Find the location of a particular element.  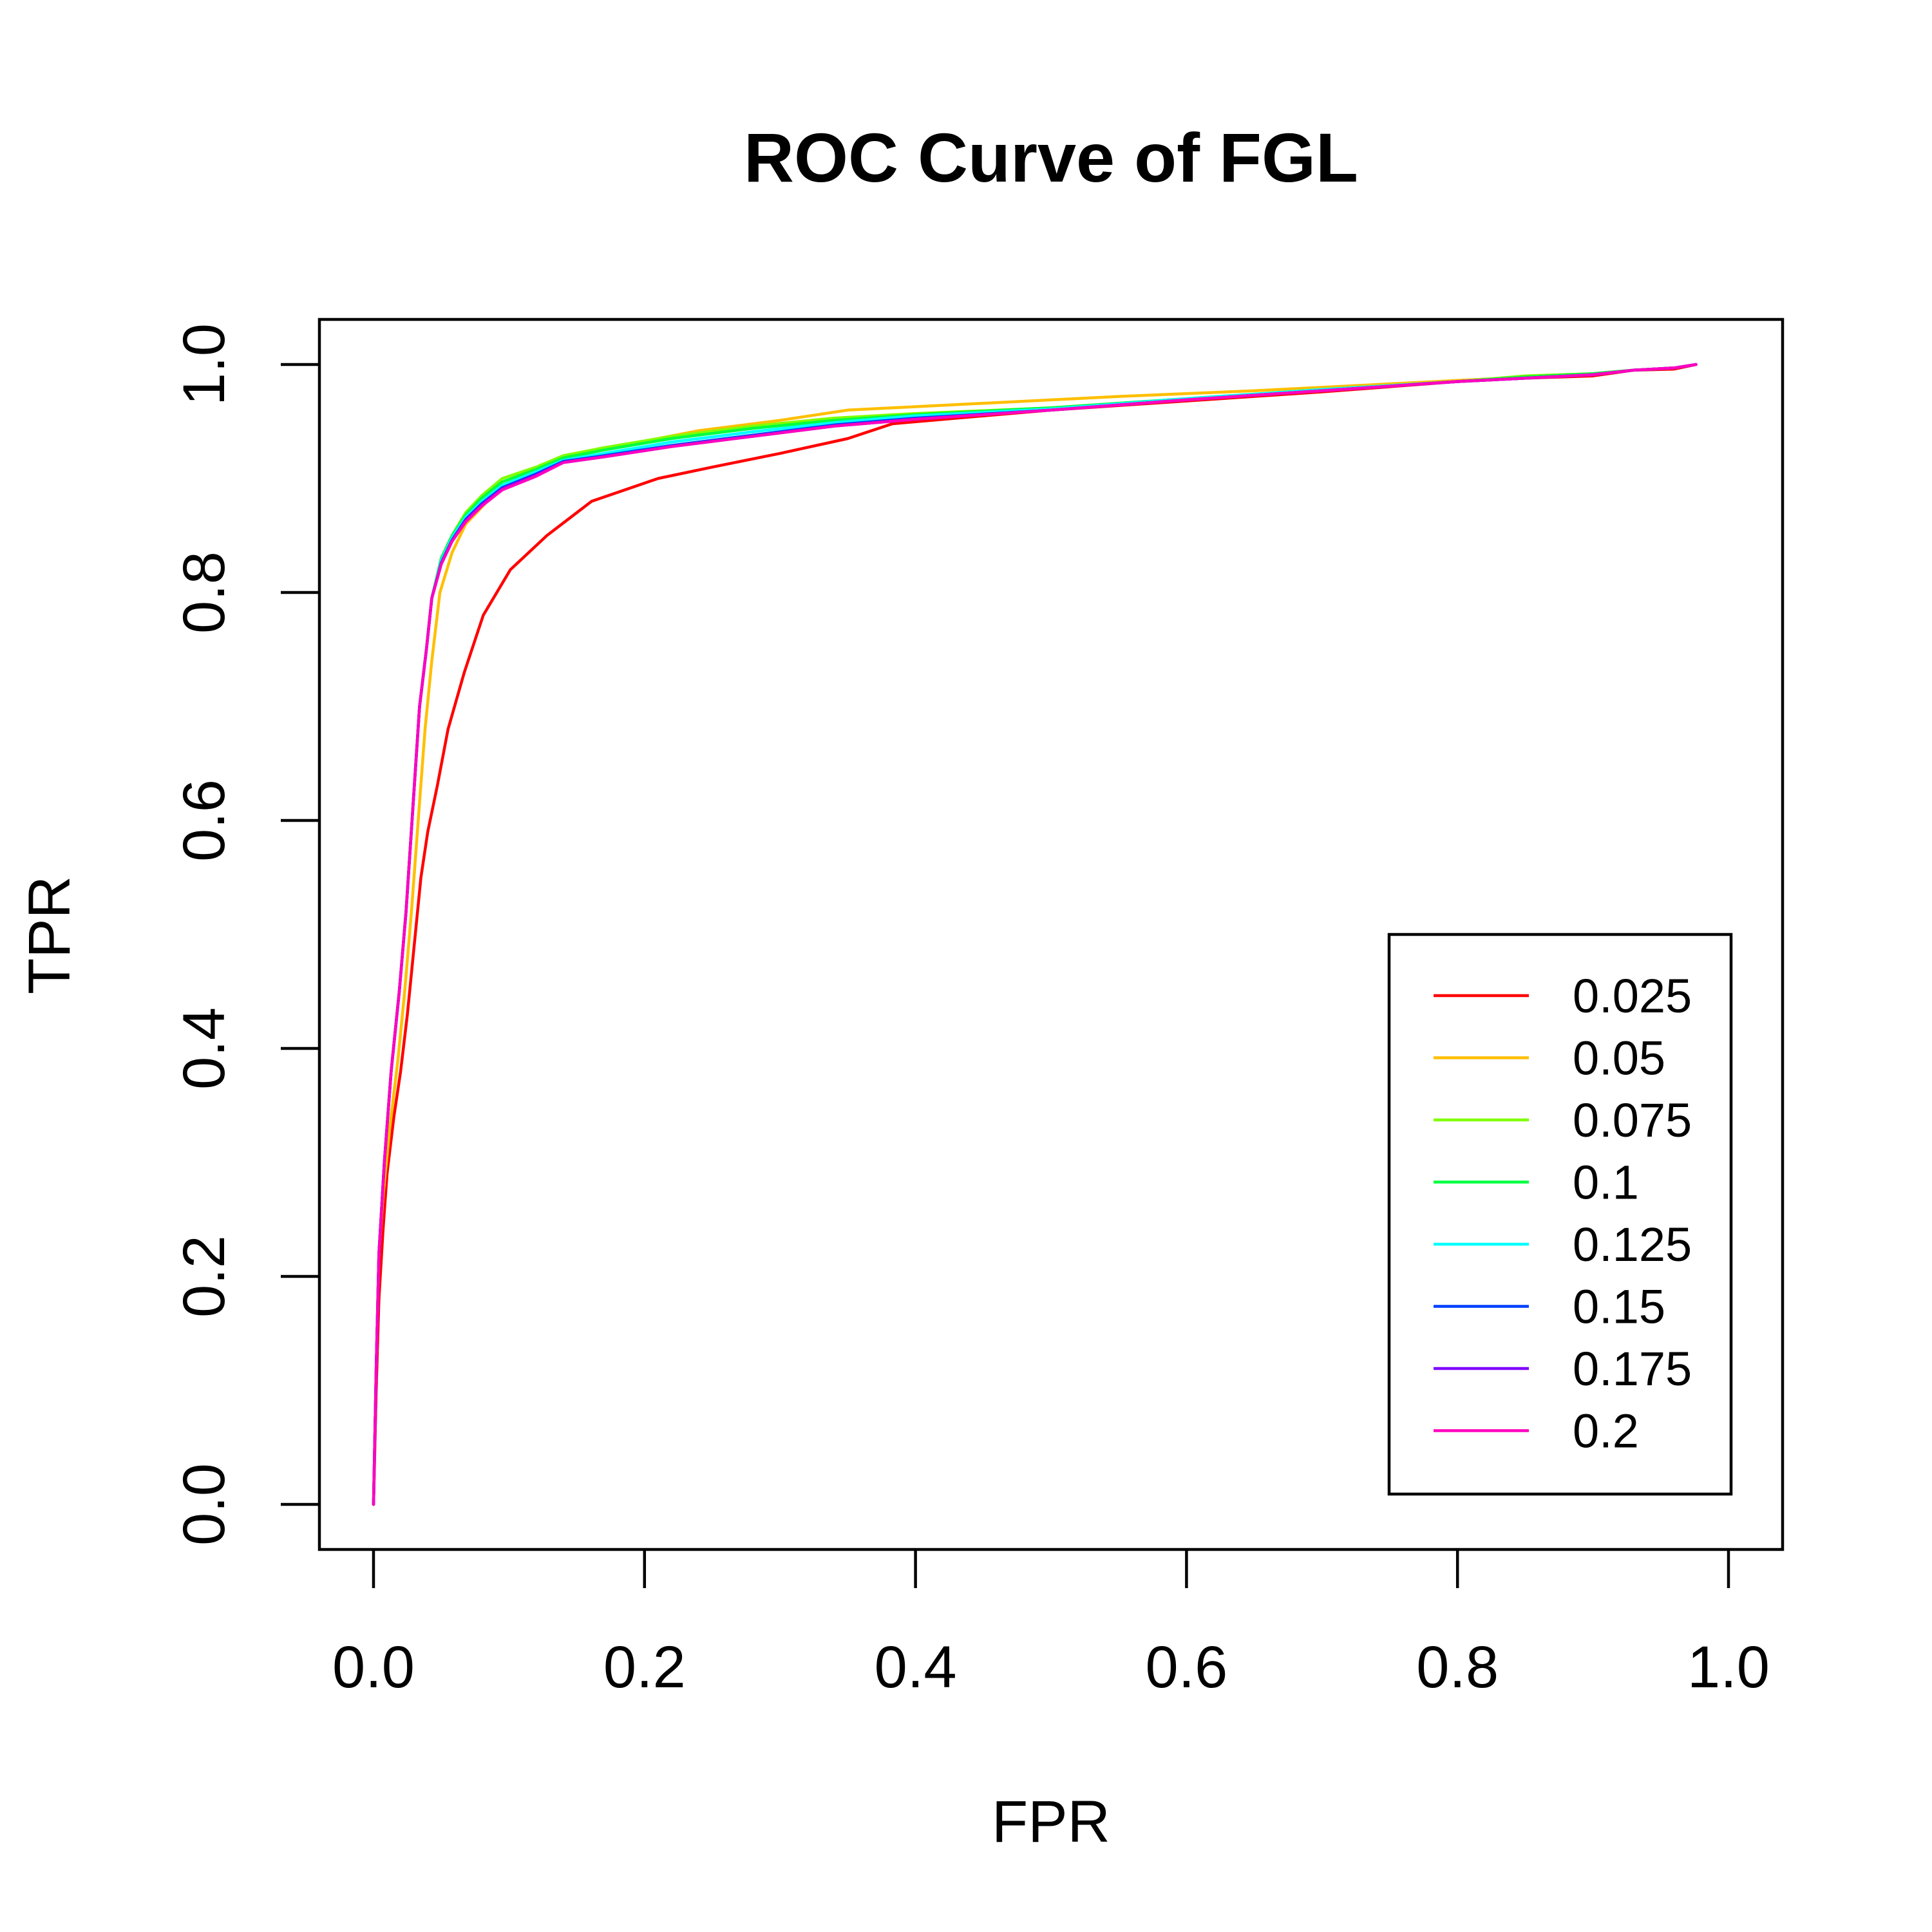

y-axis-label: TPR is located at coordinates (50, 935).